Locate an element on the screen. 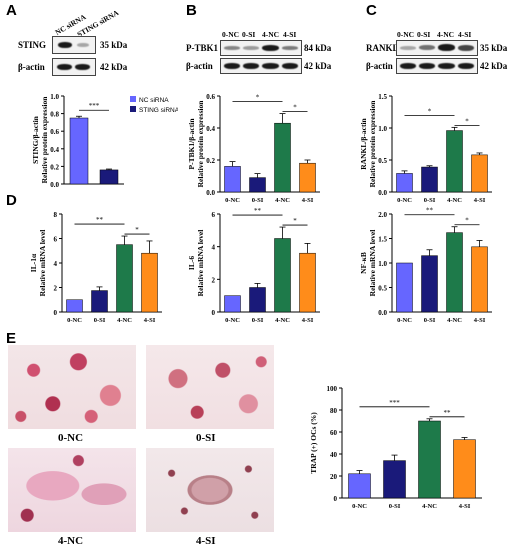 The height and width of the screenshot is (550, 508). y-axis-label: IL-1α is located at coordinates (33, 262).